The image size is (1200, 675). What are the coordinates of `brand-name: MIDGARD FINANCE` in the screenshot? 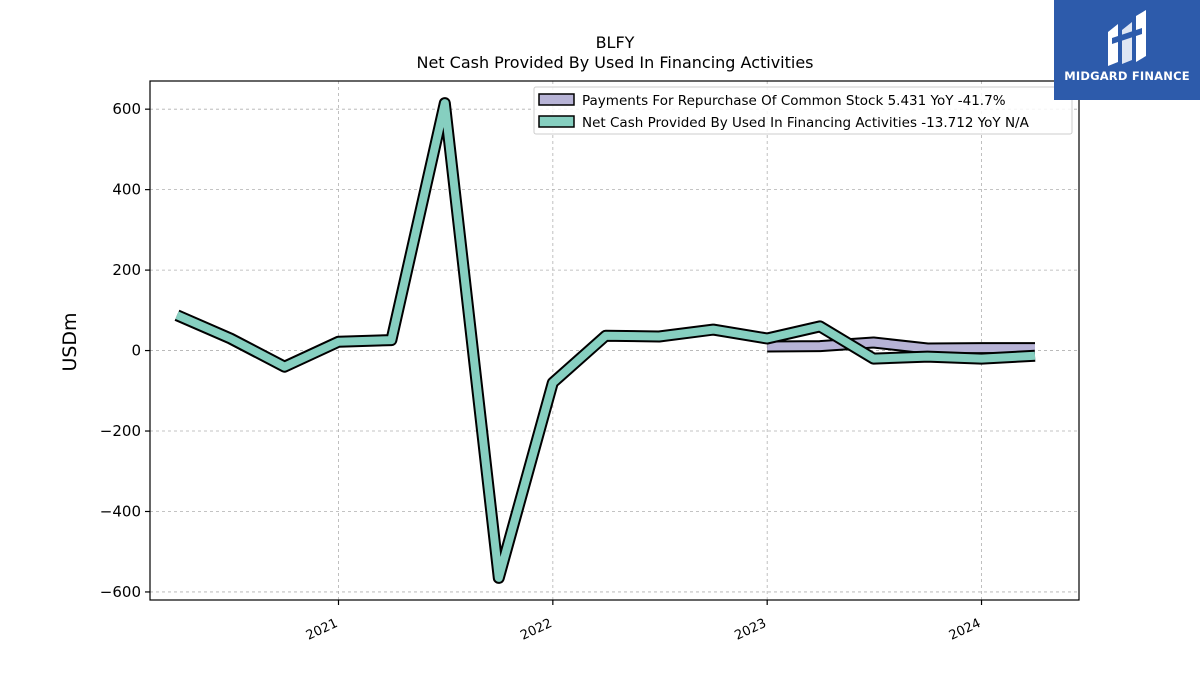 It's located at (1127, 76).